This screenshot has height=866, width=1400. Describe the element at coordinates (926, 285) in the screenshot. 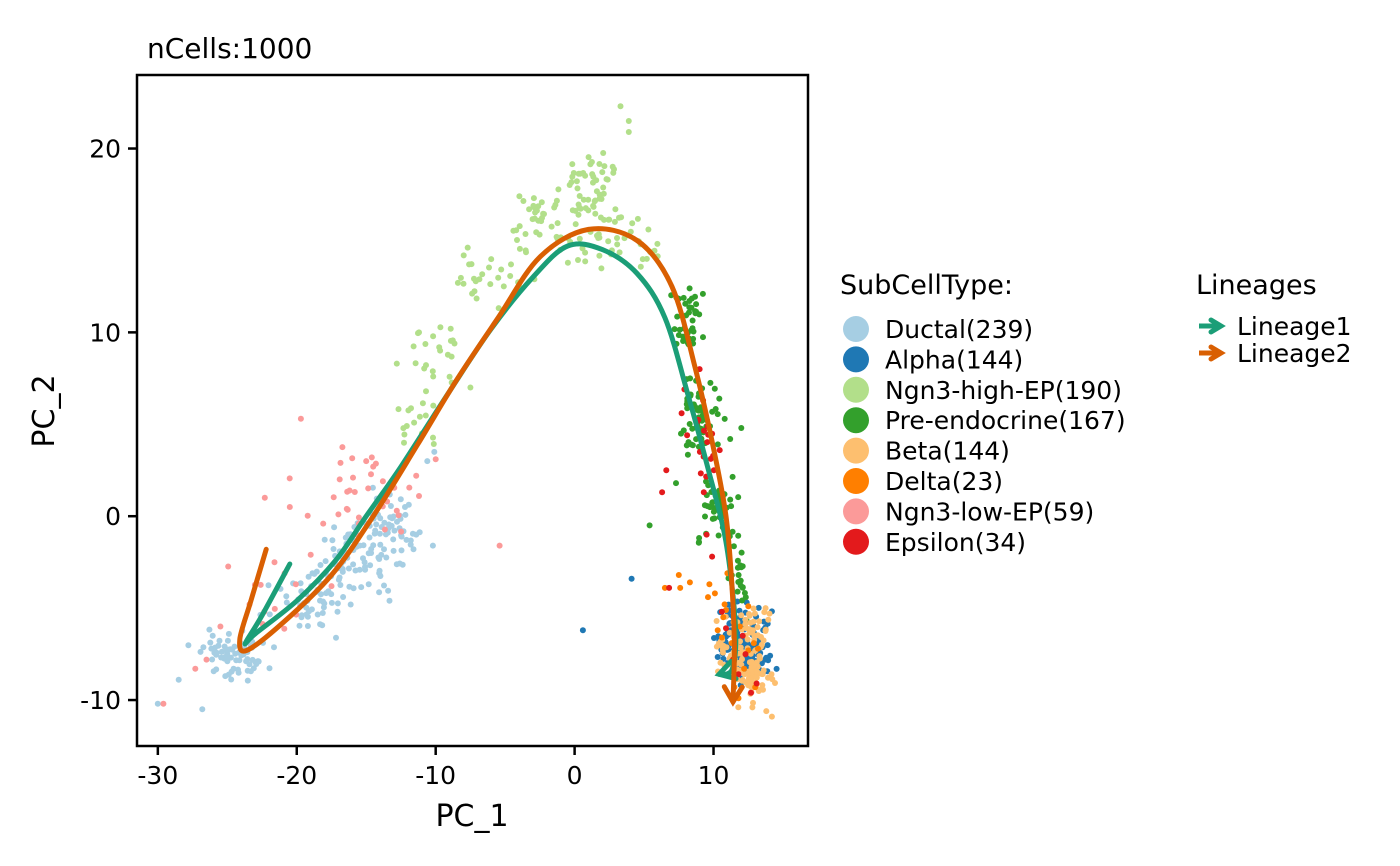

I see `celltype-legend-title: SubCellType:` at that location.